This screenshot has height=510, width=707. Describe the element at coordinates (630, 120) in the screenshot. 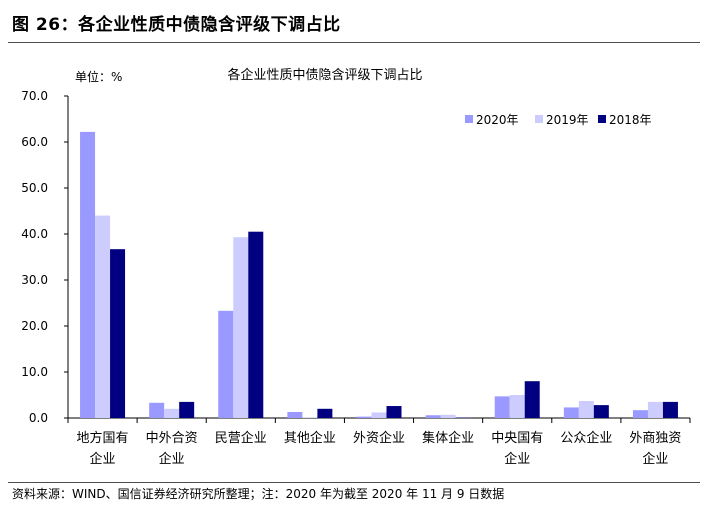

I see `legend-label: 2018年` at that location.